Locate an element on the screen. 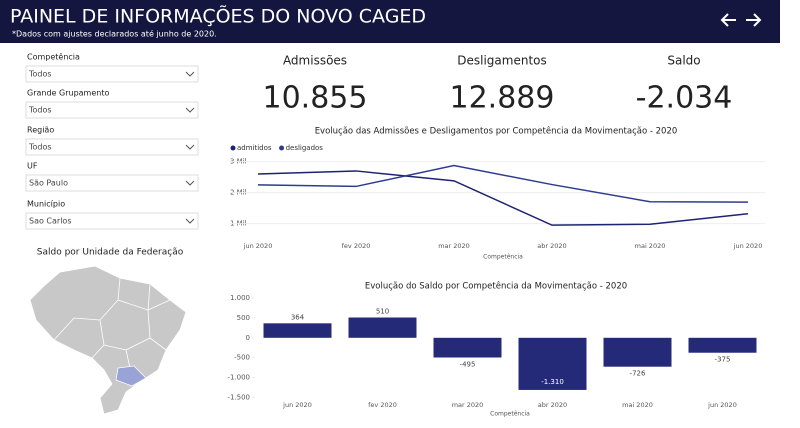 The width and height of the screenshot is (800, 428). filter-value: Sao Carlos is located at coordinates (50, 221).